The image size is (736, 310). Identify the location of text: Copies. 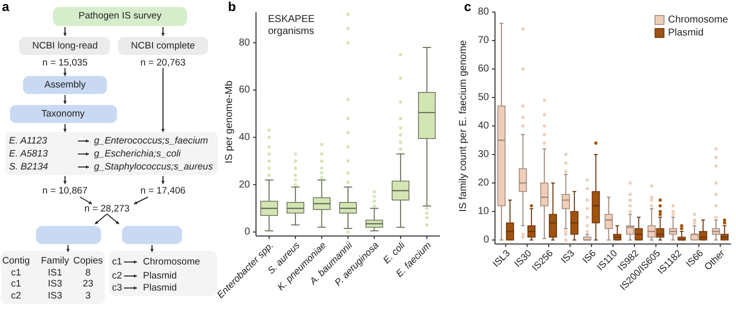
(88, 261).